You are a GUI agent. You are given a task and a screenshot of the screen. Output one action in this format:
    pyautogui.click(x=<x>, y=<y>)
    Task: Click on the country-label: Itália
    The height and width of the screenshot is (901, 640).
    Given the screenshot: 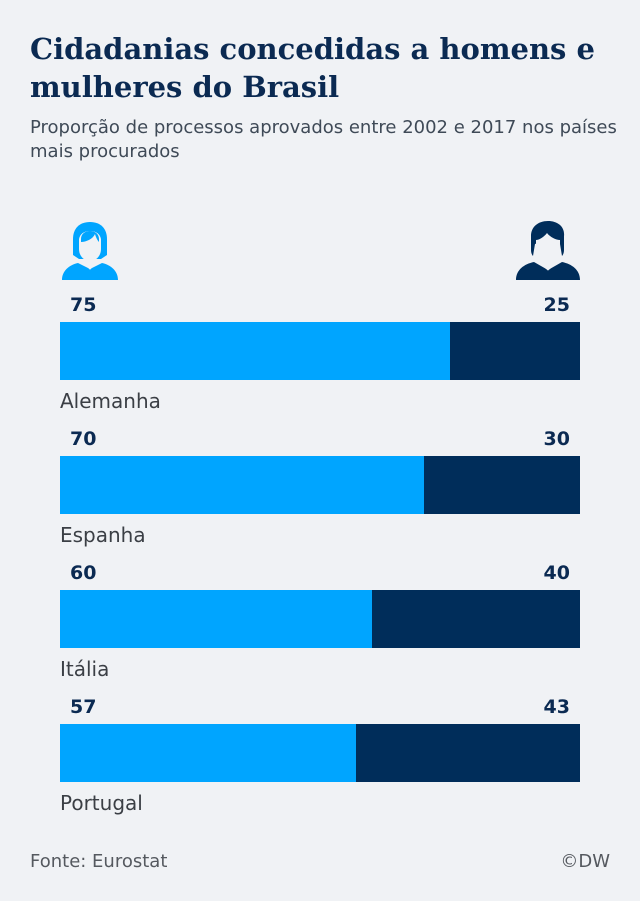 What is the action you would take?
    pyautogui.click(x=85, y=669)
    